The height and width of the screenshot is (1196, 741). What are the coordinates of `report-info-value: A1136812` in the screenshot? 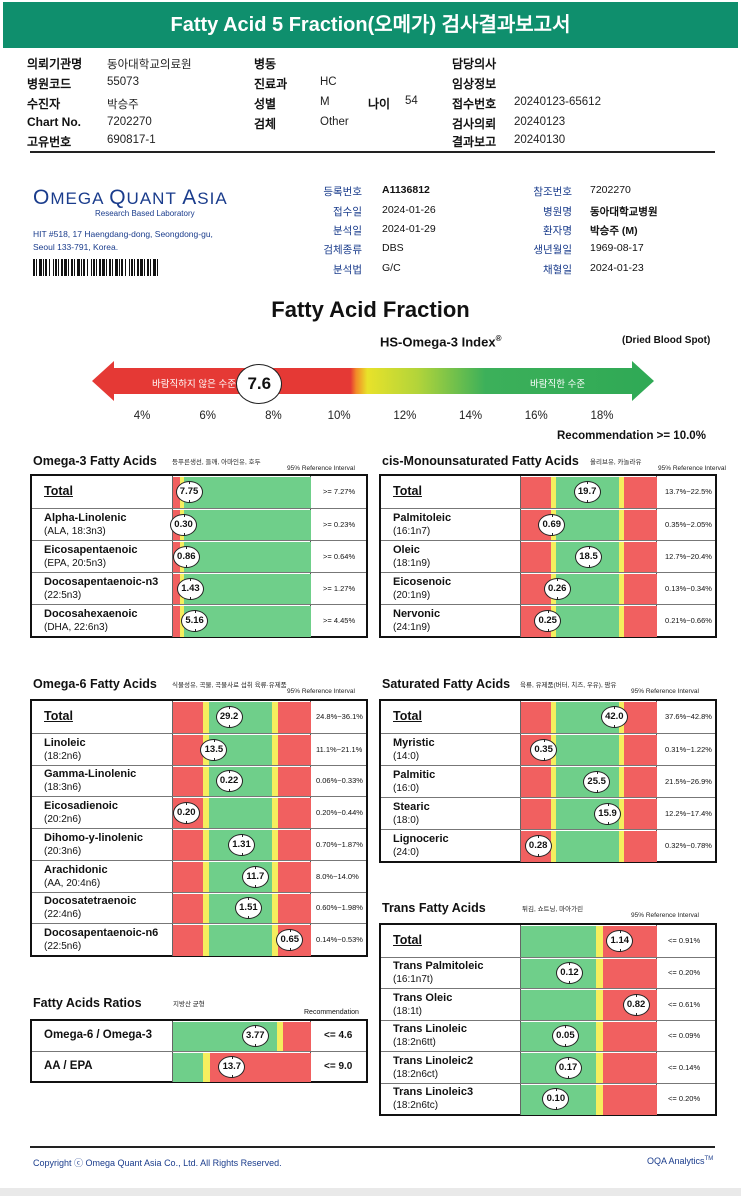 It's located at (406, 190).